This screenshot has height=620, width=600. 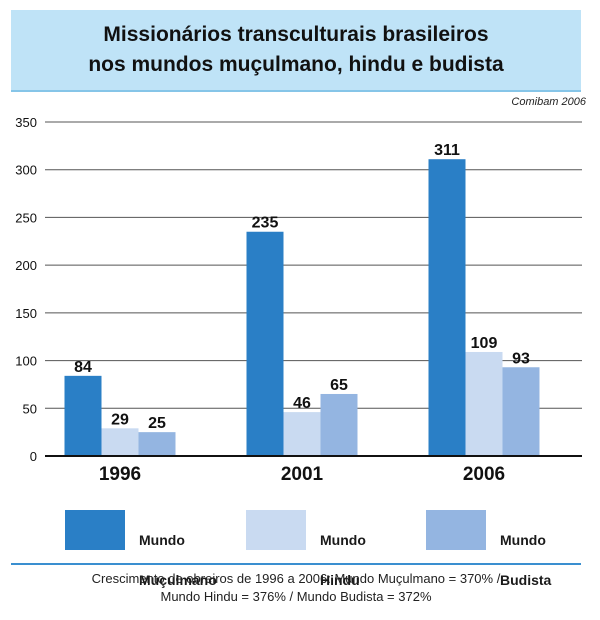 I want to click on y-tick-label: 250, so click(x=26, y=217).